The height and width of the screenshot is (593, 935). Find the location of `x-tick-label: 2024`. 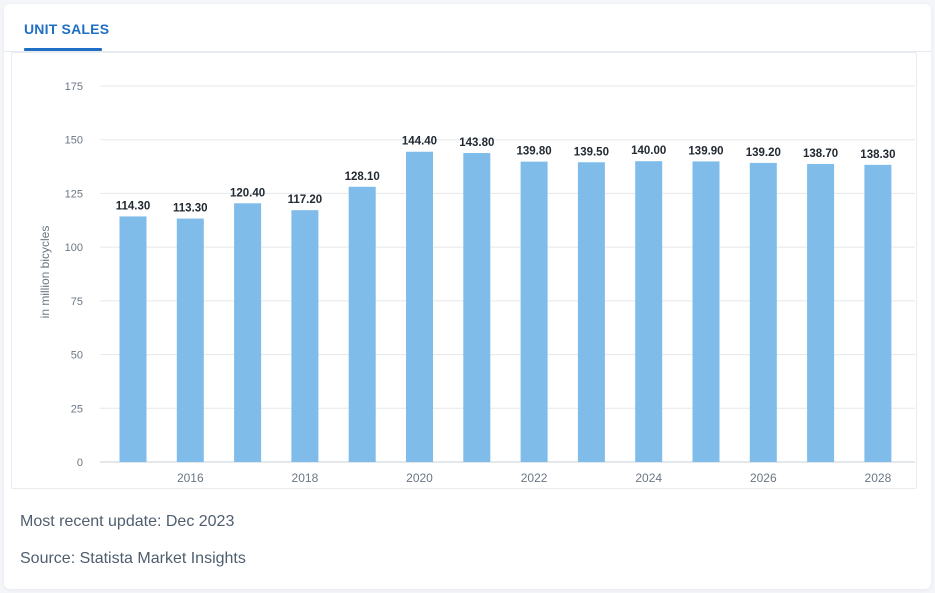

x-tick-label: 2024 is located at coordinates (648, 478).